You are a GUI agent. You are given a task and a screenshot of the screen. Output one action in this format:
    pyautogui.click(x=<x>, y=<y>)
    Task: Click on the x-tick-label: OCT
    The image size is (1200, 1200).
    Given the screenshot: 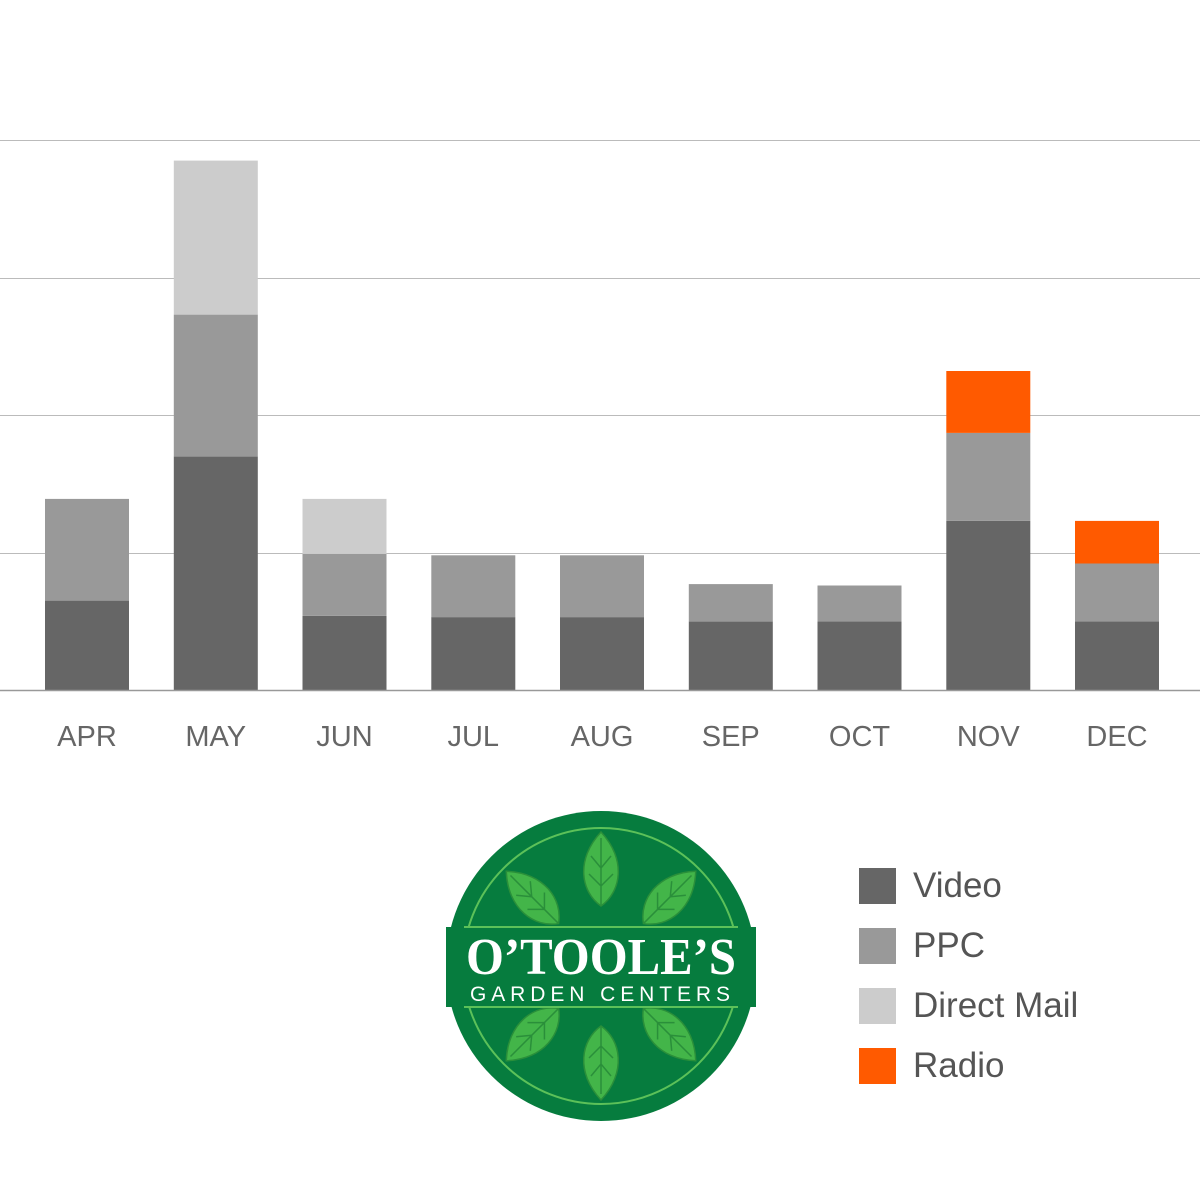 What is the action you would take?
    pyautogui.click(x=860, y=737)
    